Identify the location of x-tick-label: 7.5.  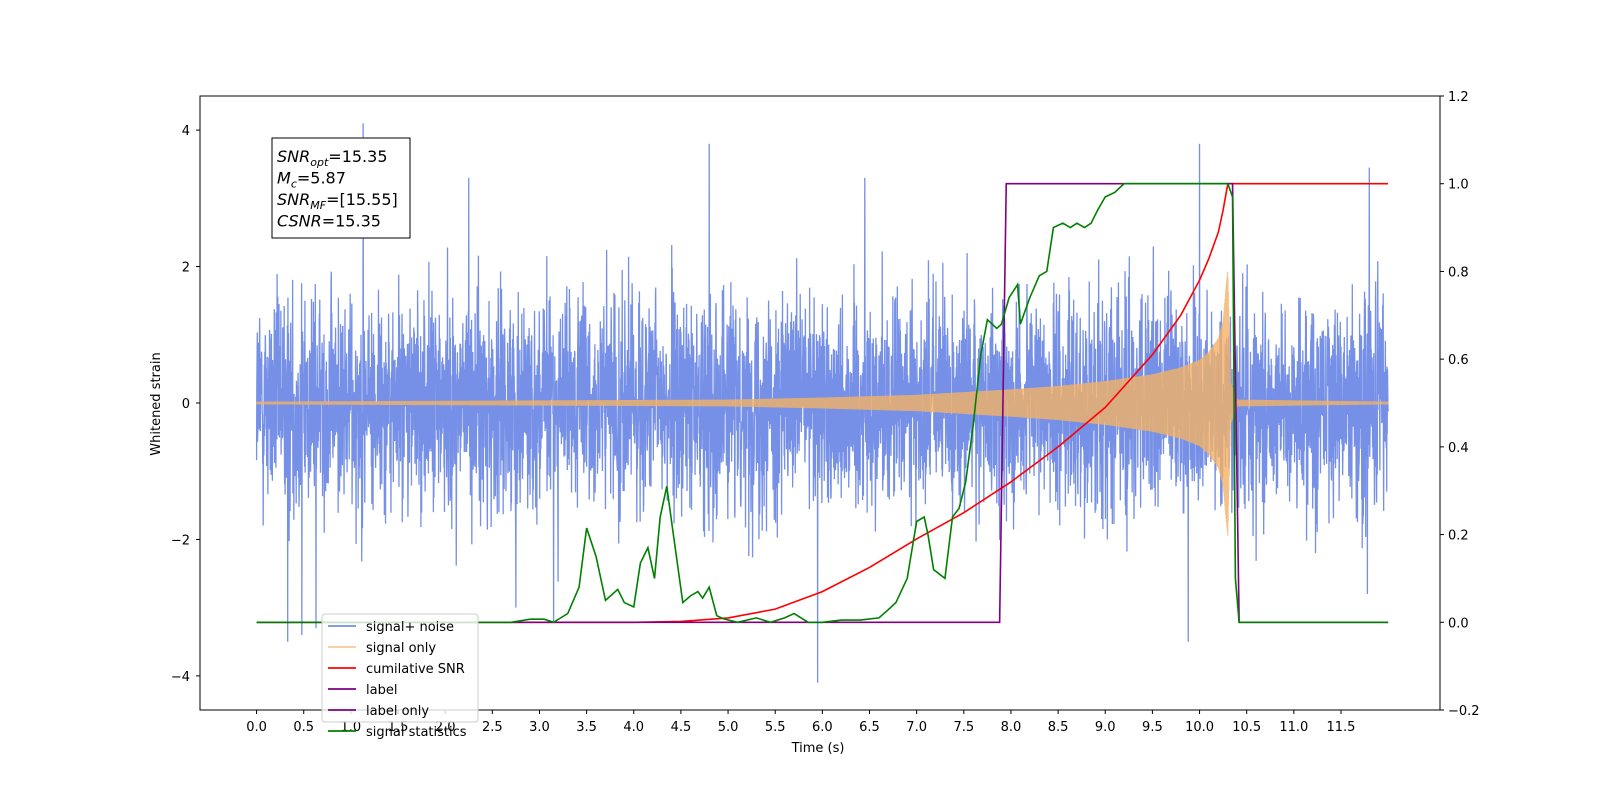
(963, 727).